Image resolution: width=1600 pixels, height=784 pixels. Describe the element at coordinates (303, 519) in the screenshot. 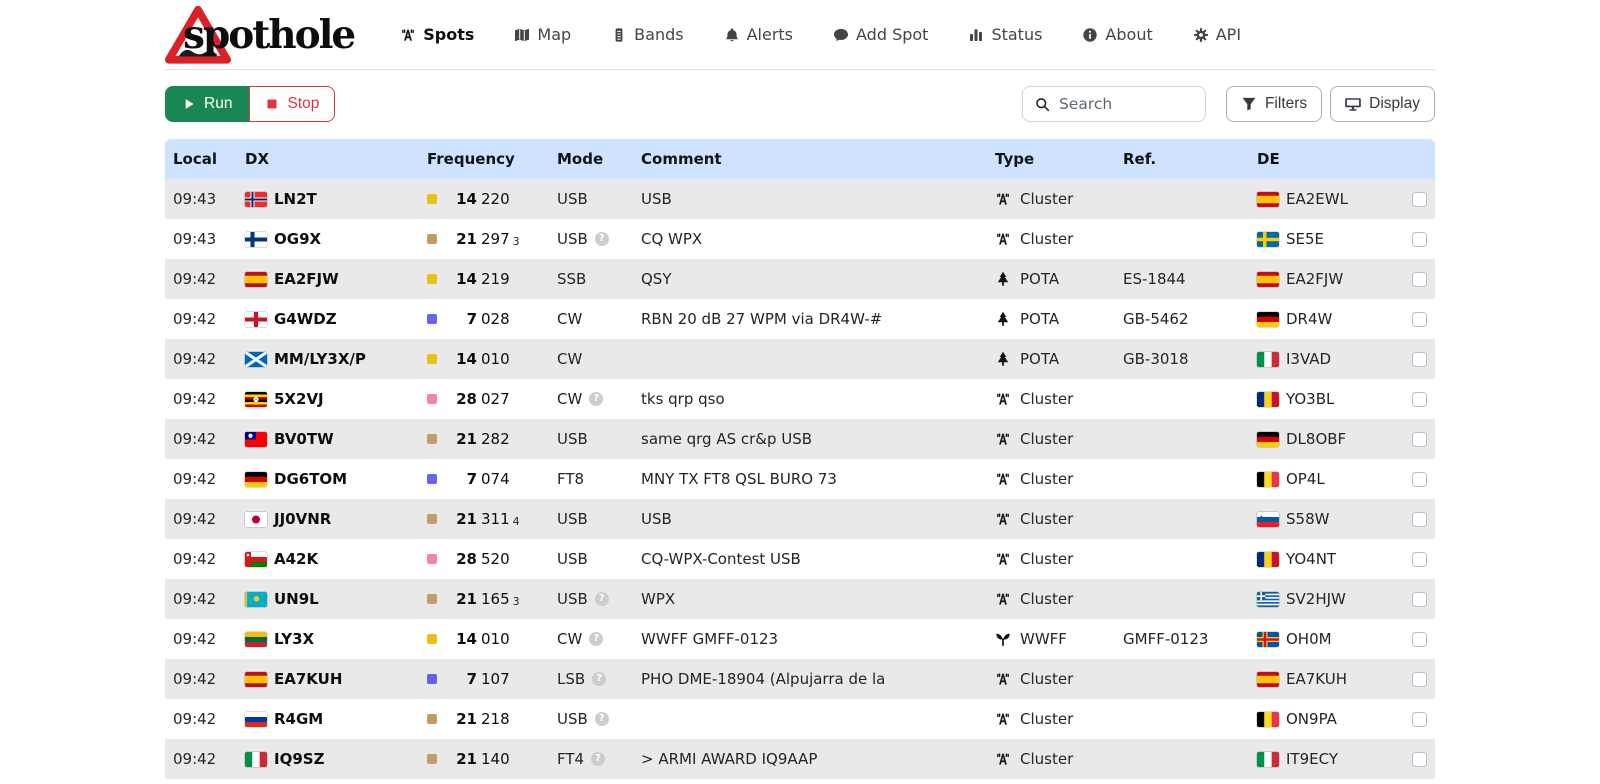

I see `dx-callsign: JJ0VNR` at that location.